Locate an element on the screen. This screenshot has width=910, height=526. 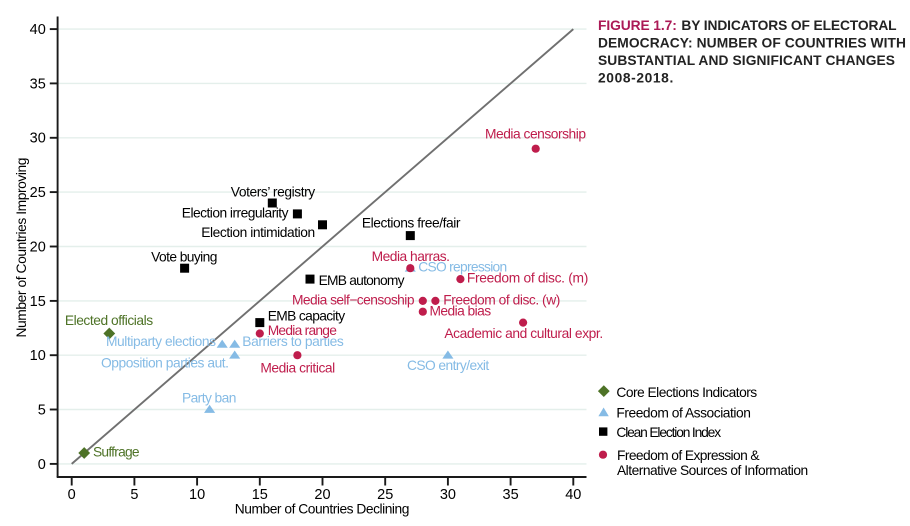
svg-text: Voters’ registry is located at coordinates (273, 192).